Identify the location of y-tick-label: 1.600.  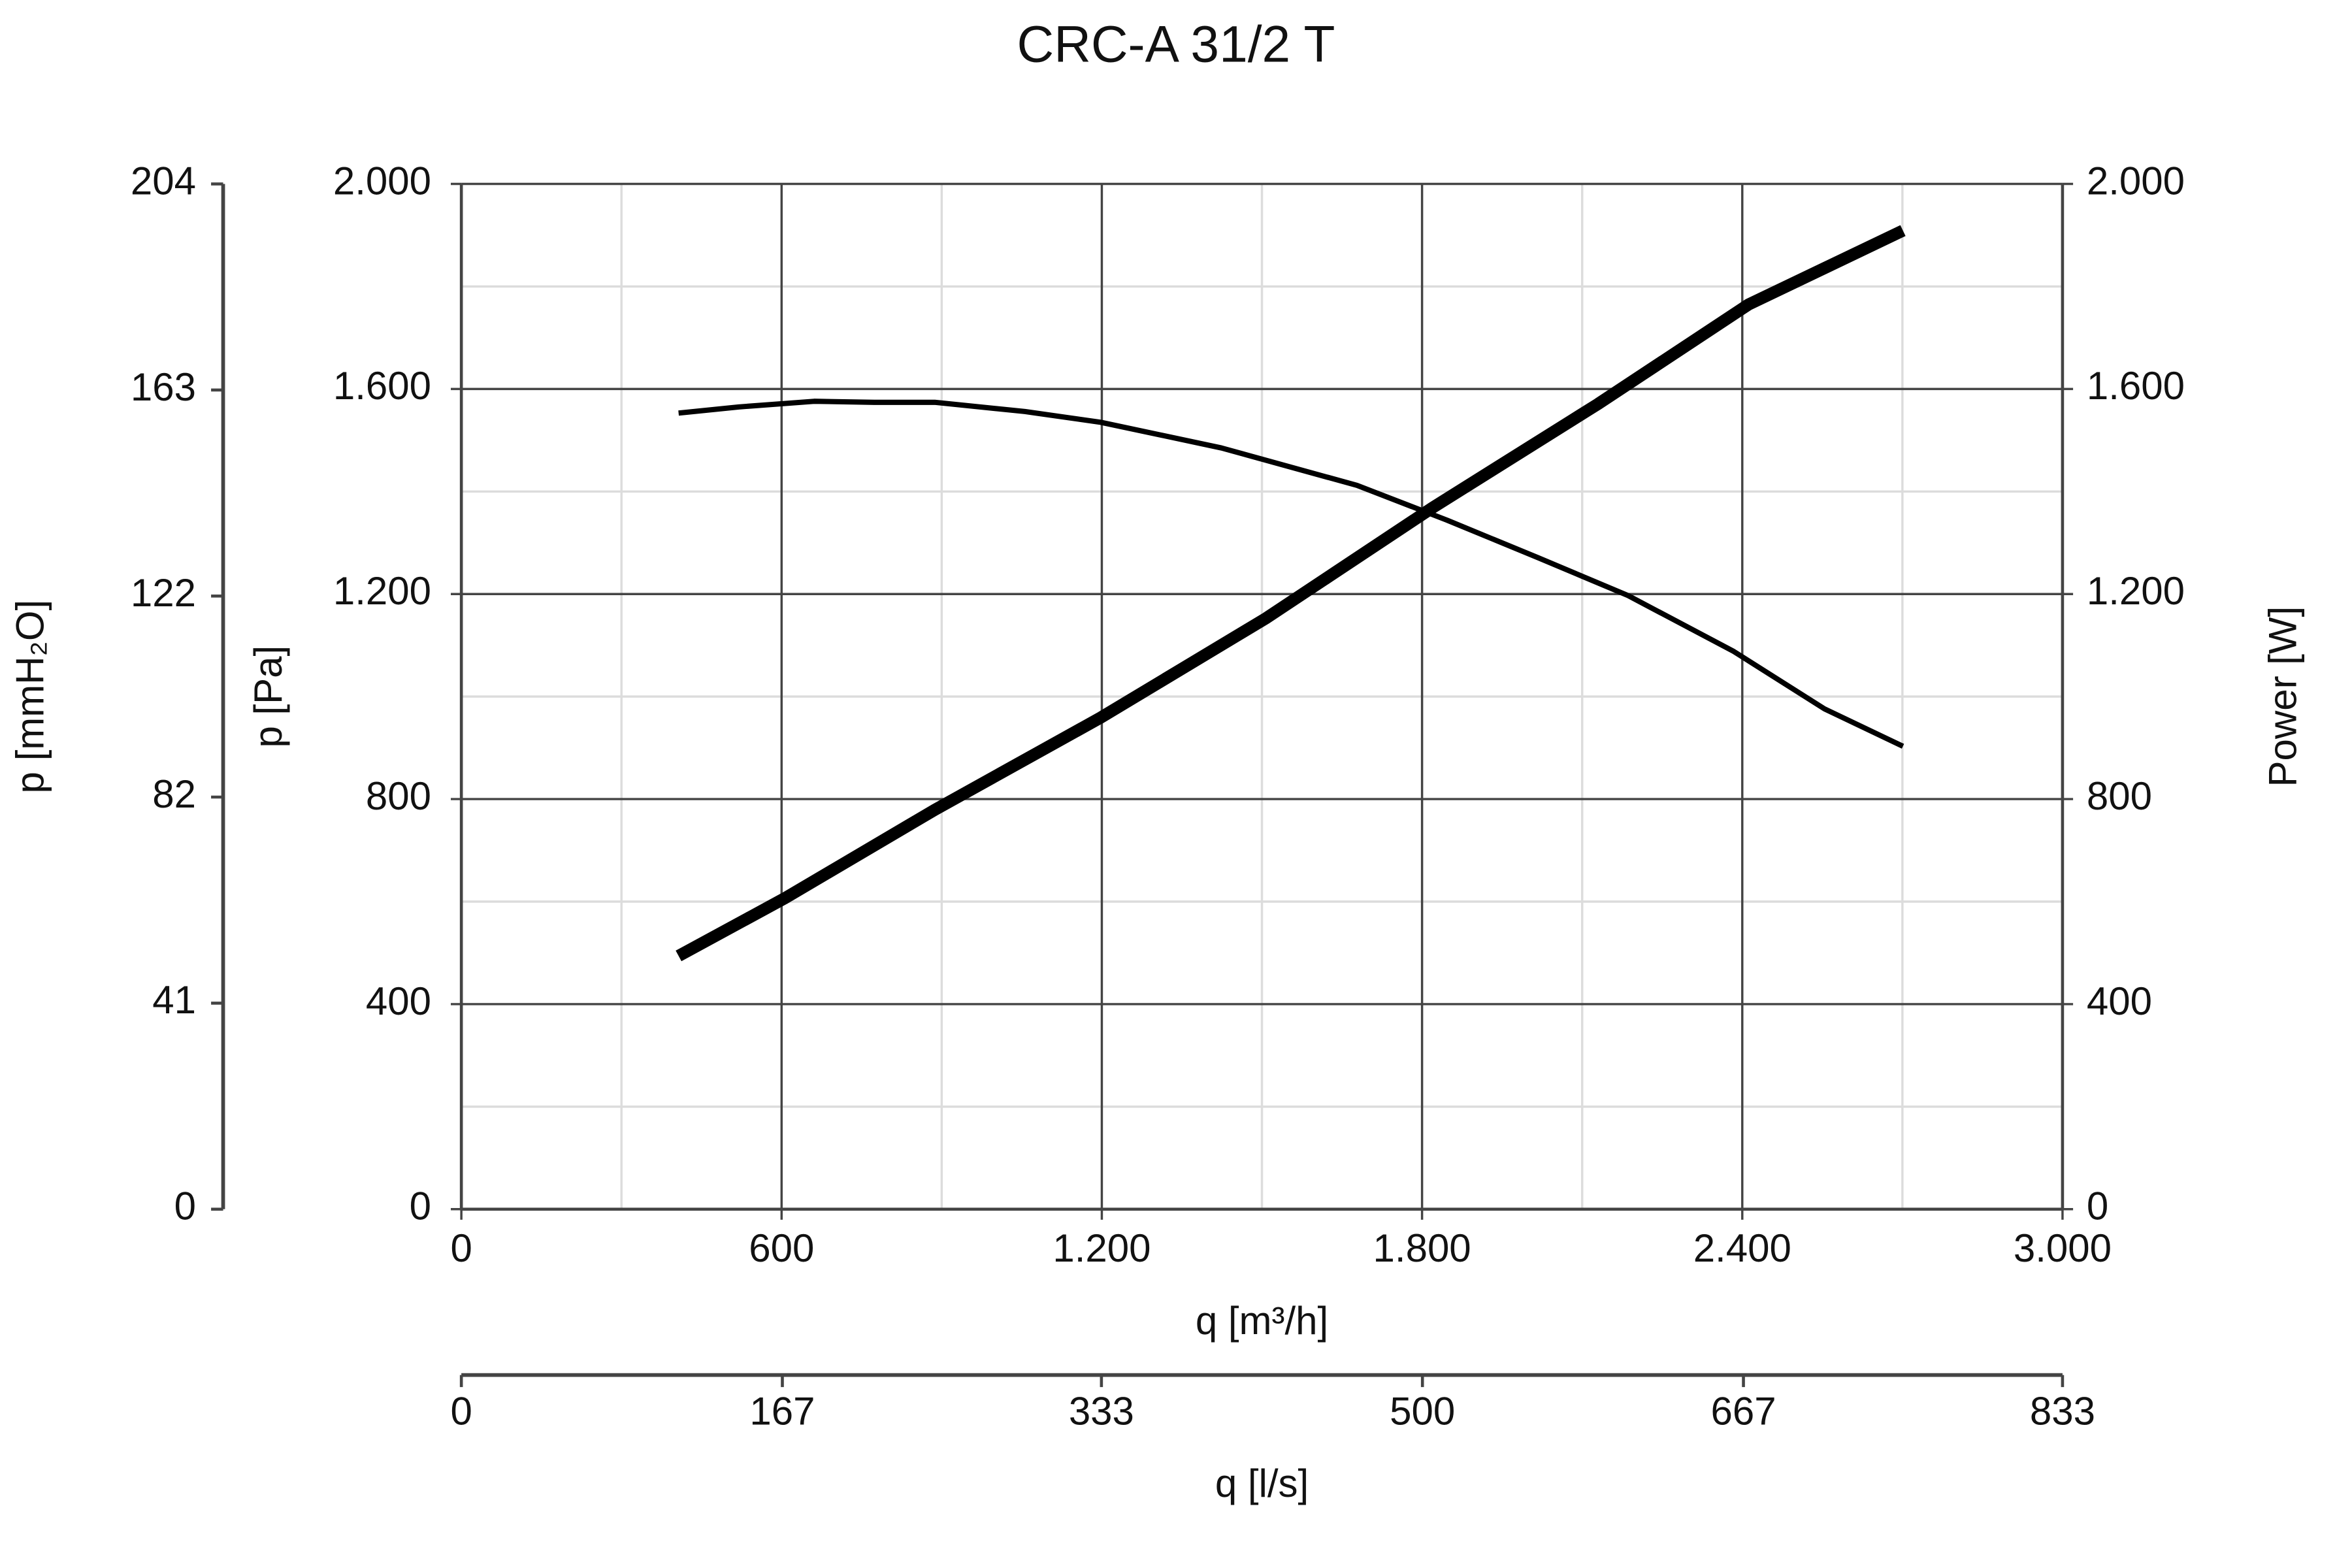
(382, 386).